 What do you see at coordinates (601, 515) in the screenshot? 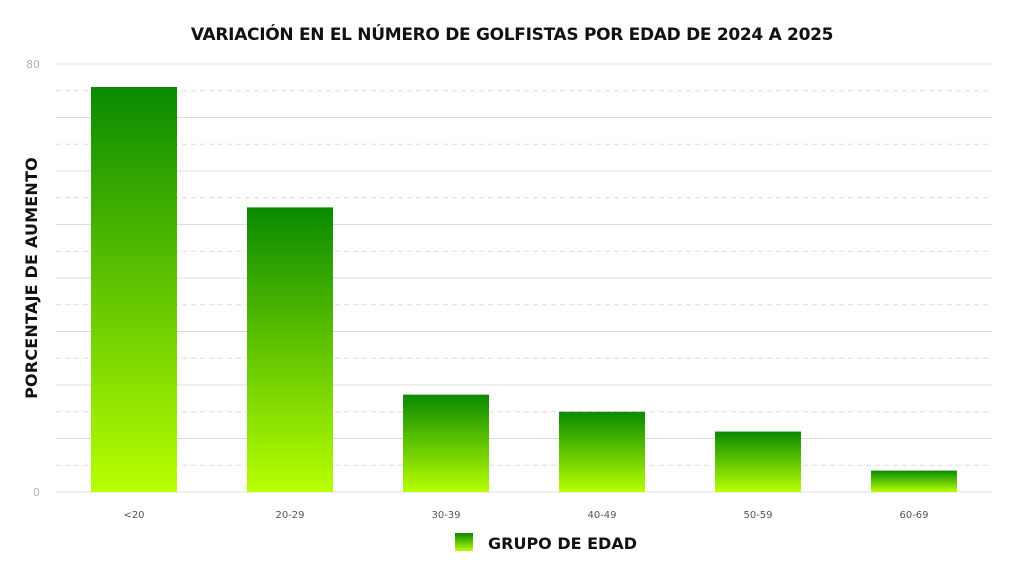
I see `x-tick-label: 40-49` at bounding box center [601, 515].